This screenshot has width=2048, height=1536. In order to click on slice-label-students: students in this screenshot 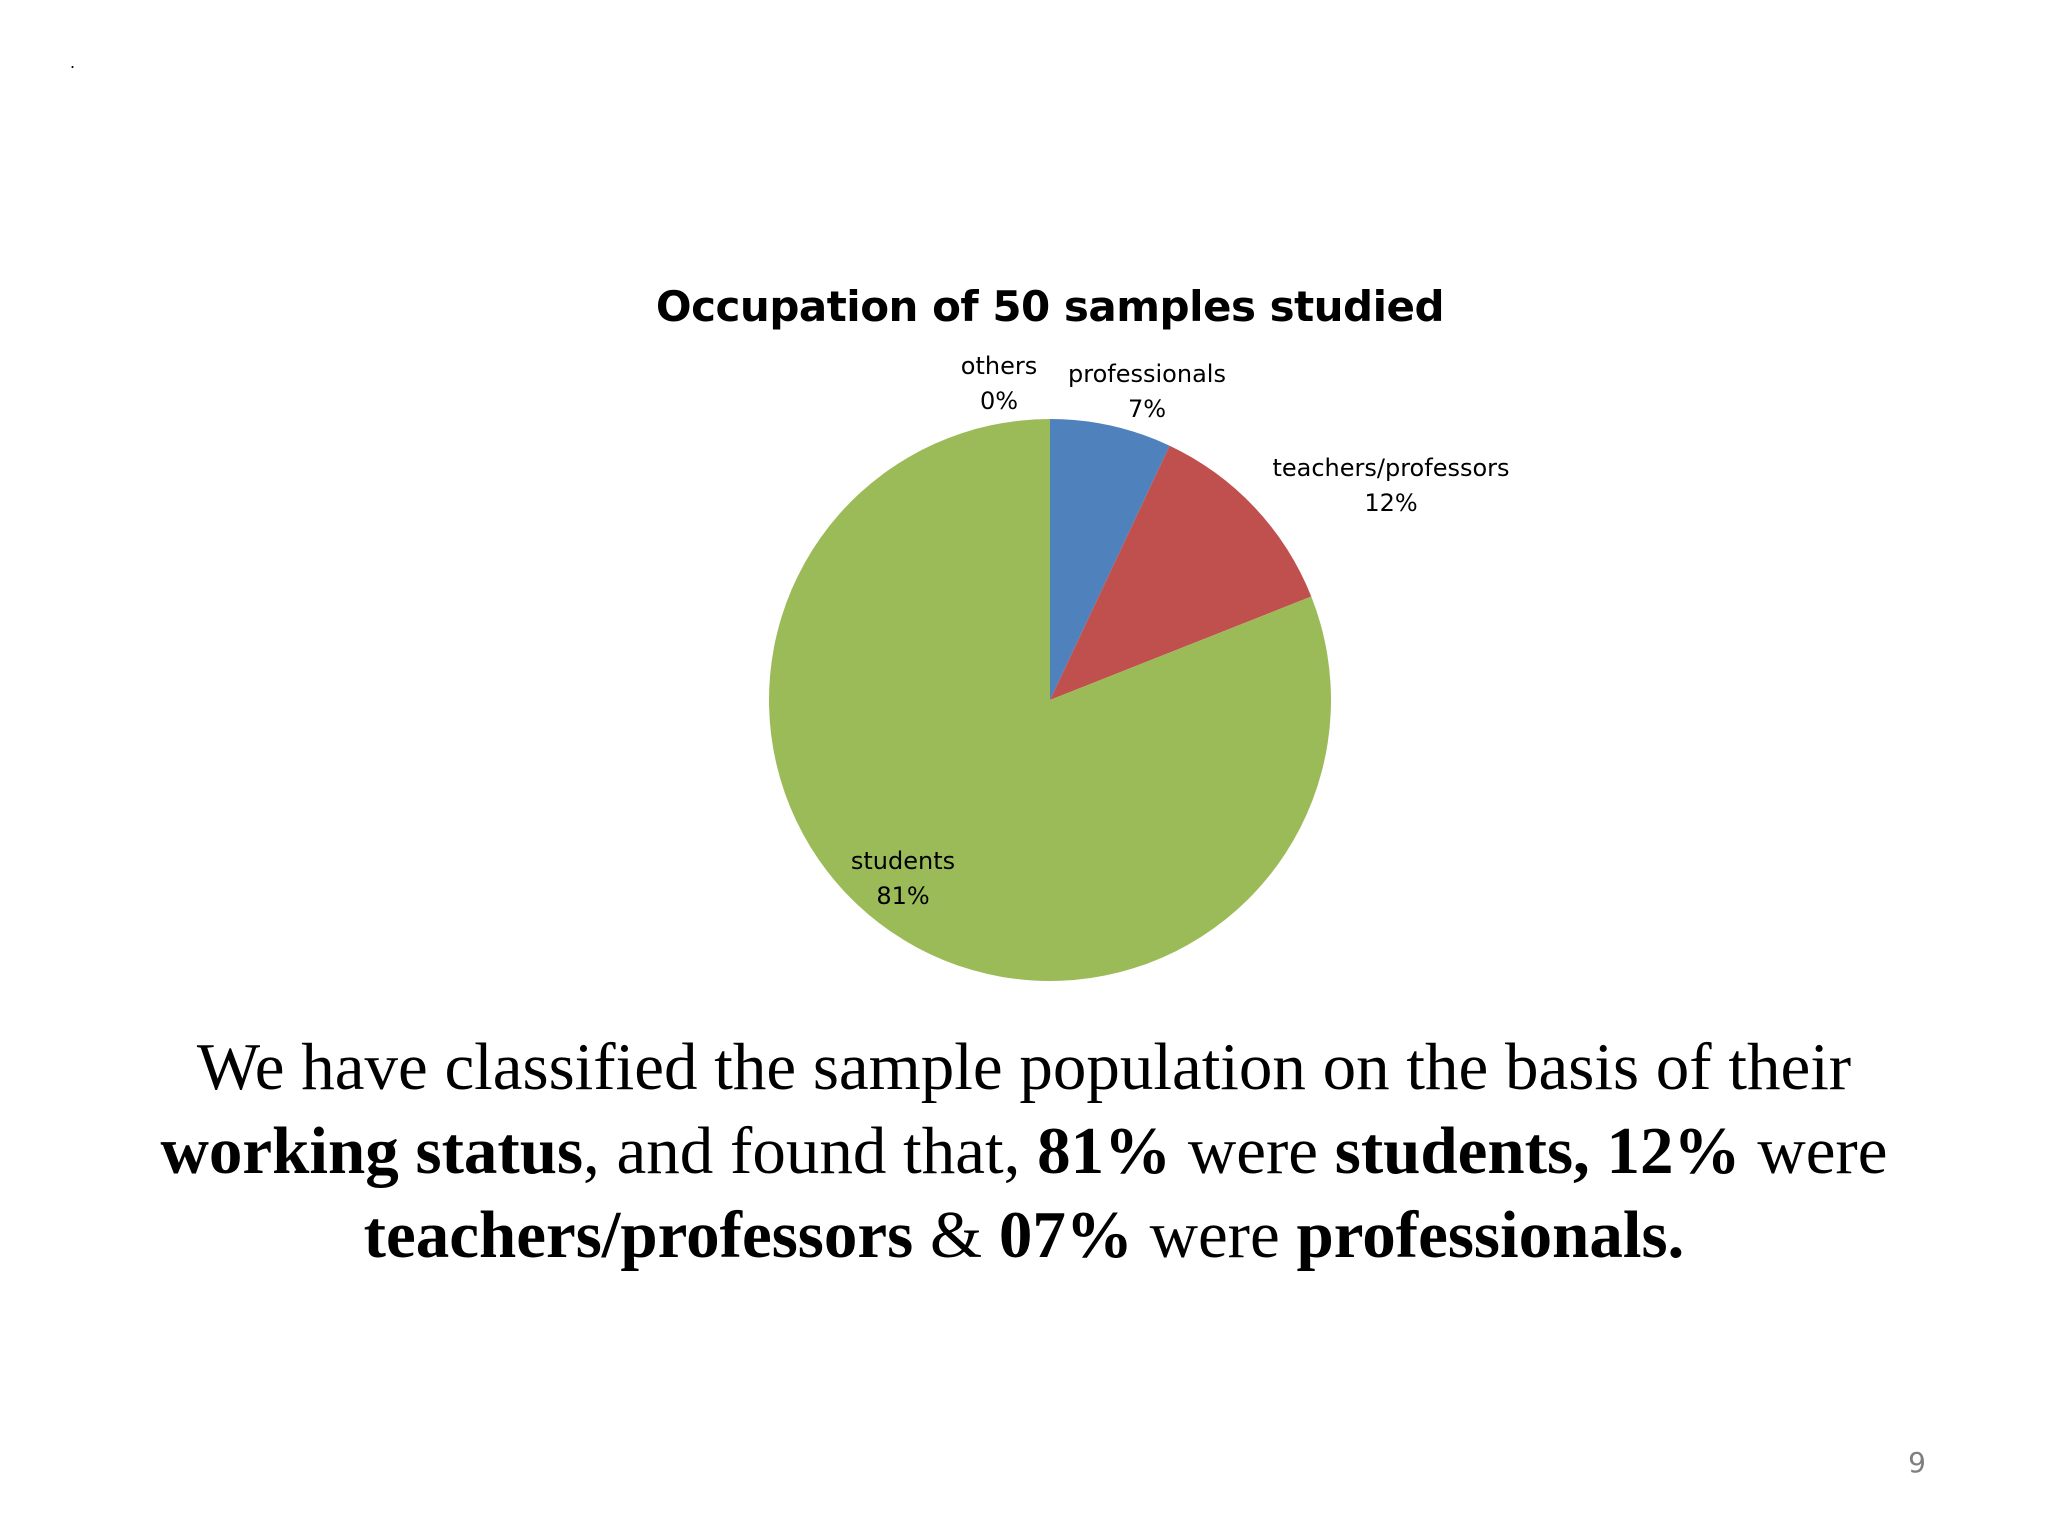, I will do `click(903, 861)`.